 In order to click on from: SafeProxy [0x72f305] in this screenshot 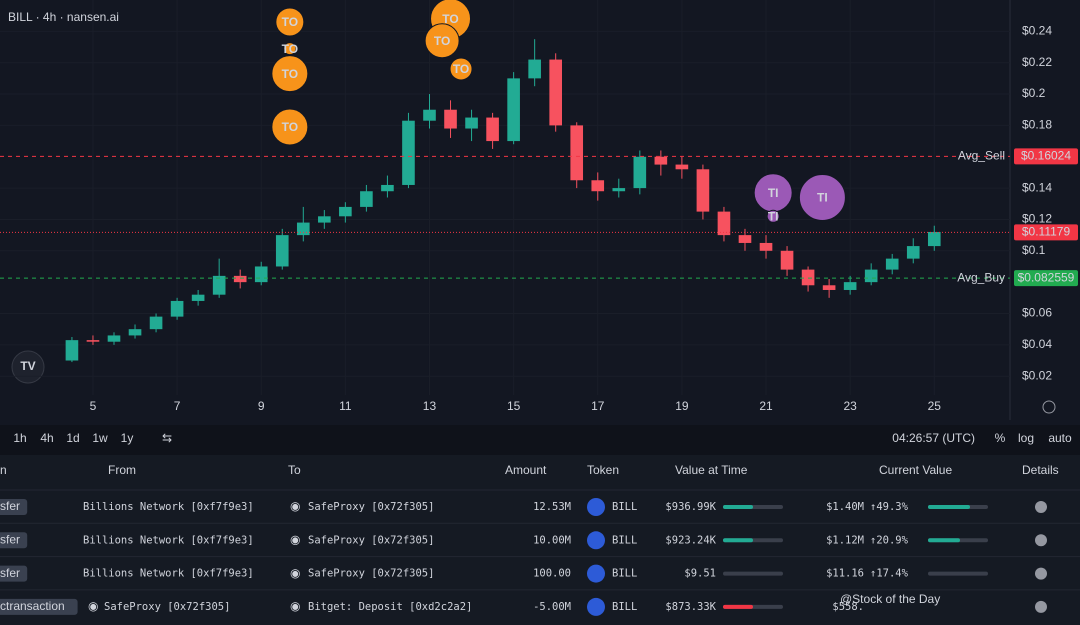, I will do `click(167, 607)`.